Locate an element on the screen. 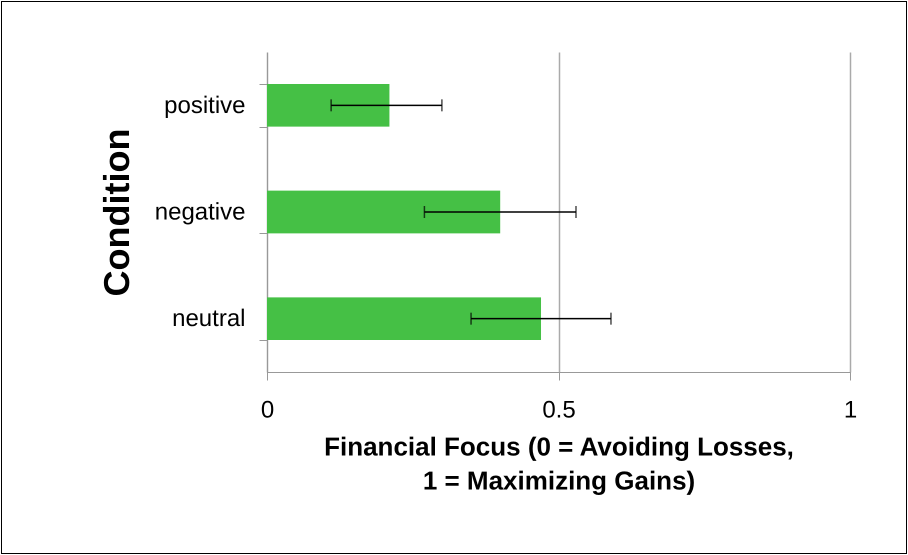 The image size is (908, 555). y-tick-label: positive is located at coordinates (205, 105).